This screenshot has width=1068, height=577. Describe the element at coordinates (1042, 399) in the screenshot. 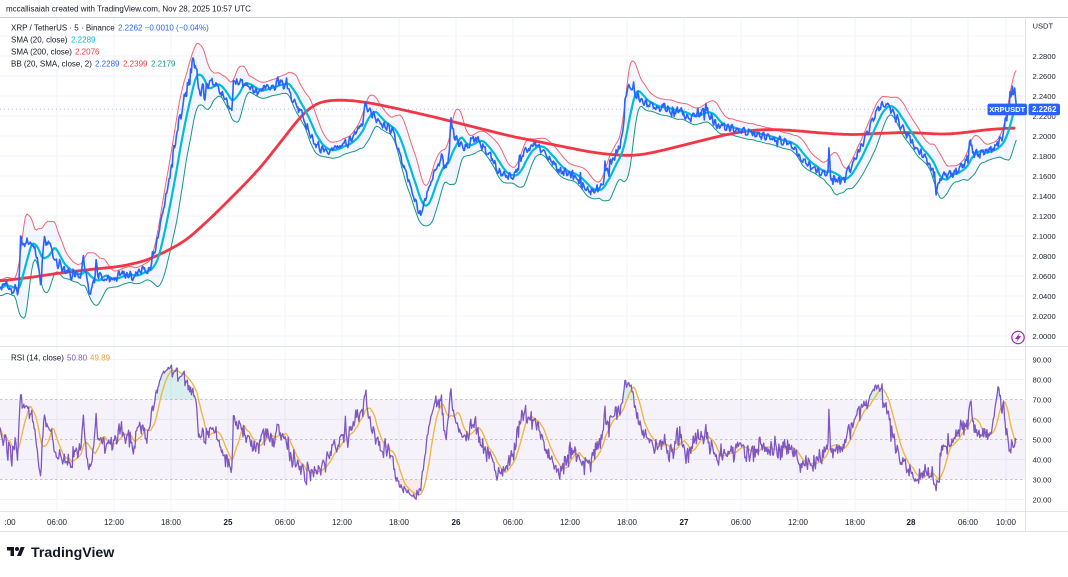

I see `svg-text: 70.00` at that location.